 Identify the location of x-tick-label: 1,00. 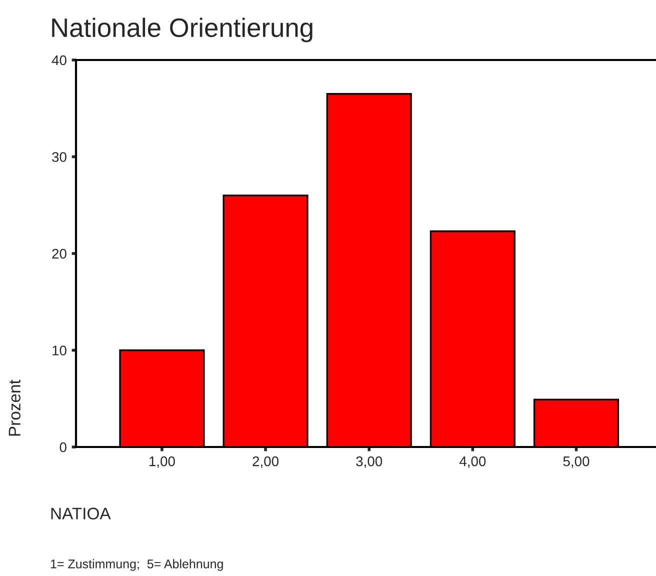
(162, 462).